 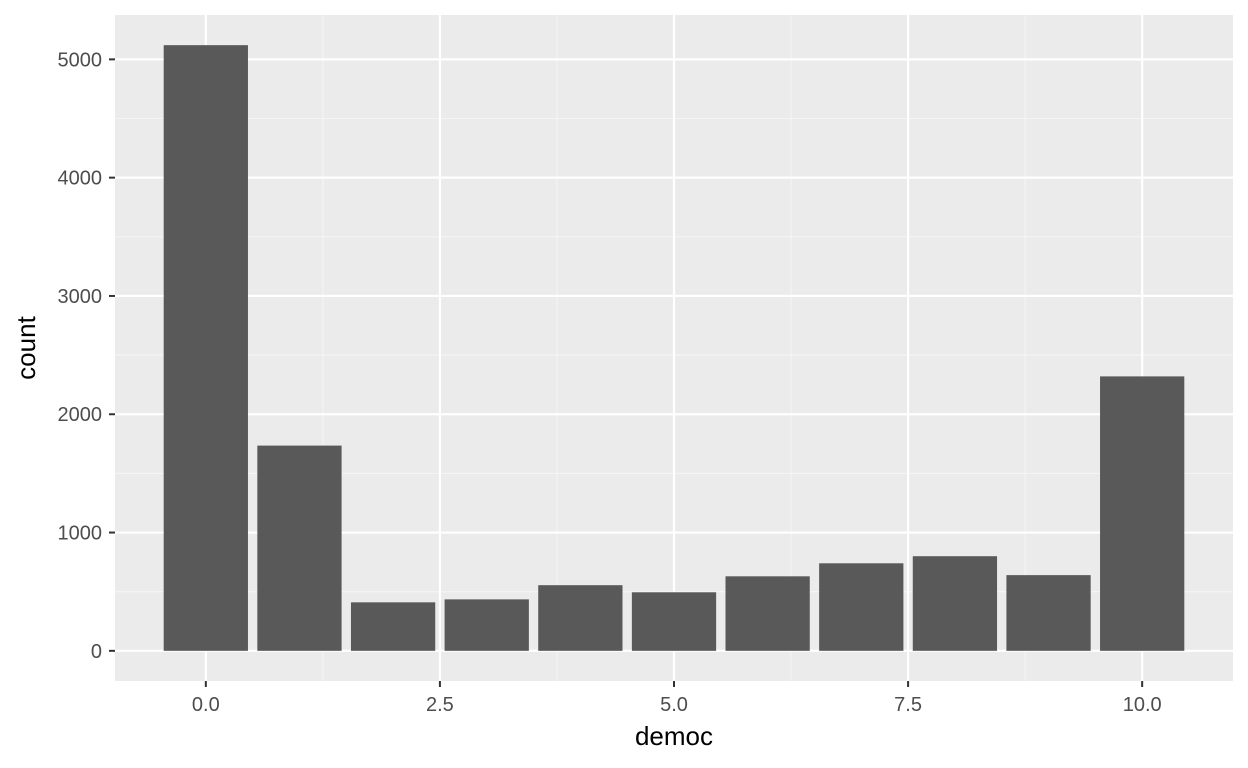 What do you see at coordinates (1142, 705) in the screenshot?
I see `x-tick-label: 10.0` at bounding box center [1142, 705].